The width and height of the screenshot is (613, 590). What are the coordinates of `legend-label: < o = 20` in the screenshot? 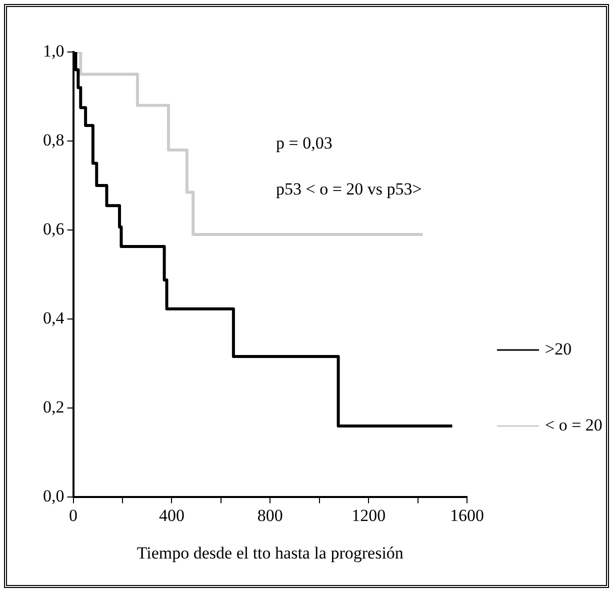 It's located at (573, 424).